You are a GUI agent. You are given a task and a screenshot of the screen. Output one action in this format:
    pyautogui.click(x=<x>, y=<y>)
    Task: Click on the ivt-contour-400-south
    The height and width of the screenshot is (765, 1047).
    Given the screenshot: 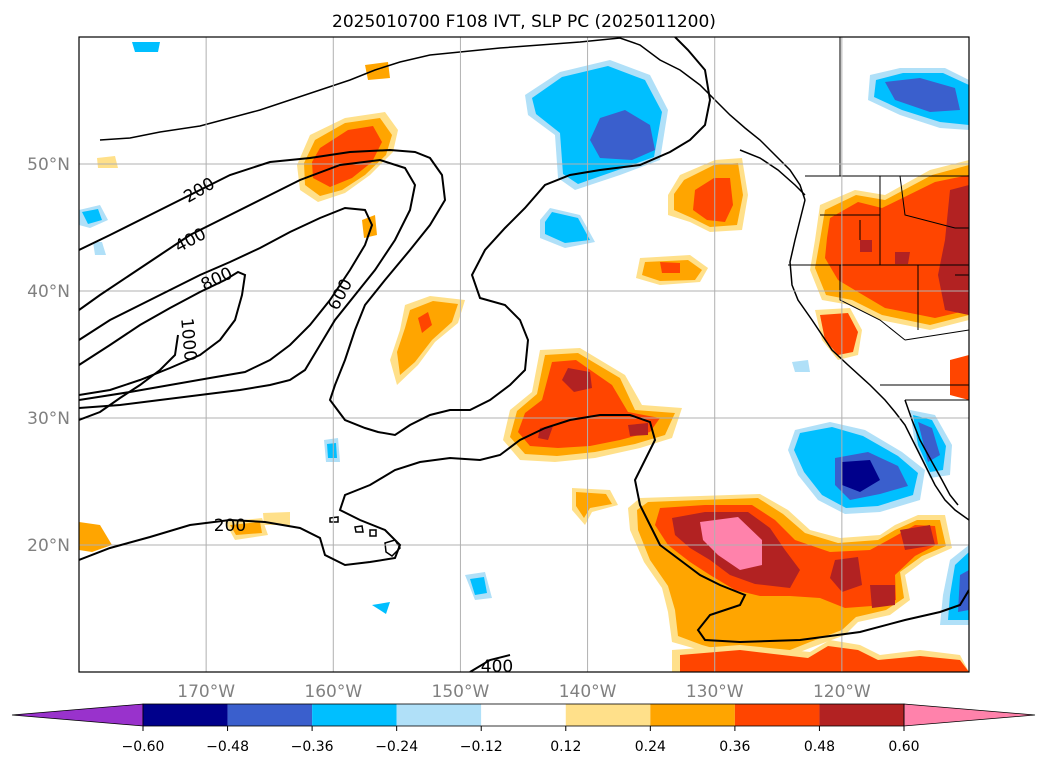 What is the action you would take?
    pyautogui.click(x=490, y=663)
    